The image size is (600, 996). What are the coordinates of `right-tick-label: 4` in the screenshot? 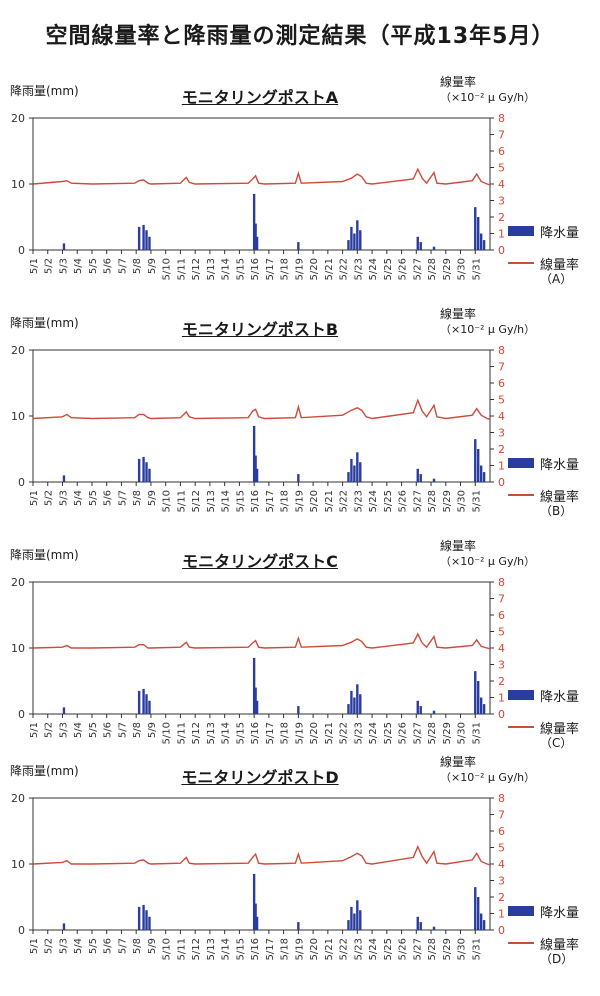 It's located at (501, 864).